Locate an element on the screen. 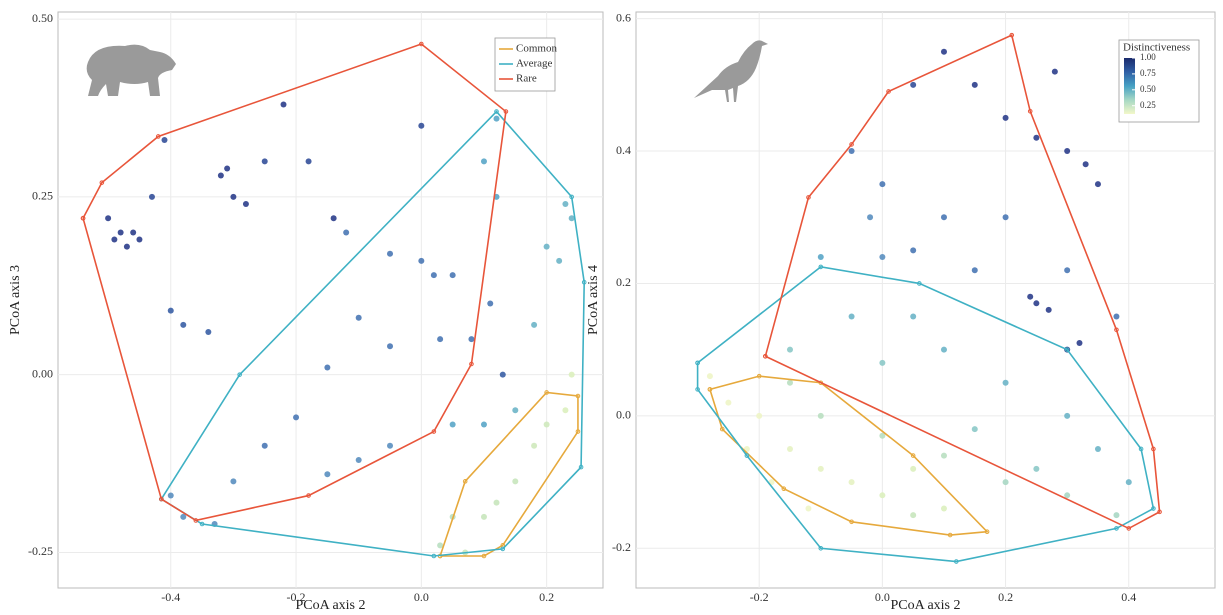 The width and height of the screenshot is (1223, 615). colorbar is located at coordinates (1129, 86).